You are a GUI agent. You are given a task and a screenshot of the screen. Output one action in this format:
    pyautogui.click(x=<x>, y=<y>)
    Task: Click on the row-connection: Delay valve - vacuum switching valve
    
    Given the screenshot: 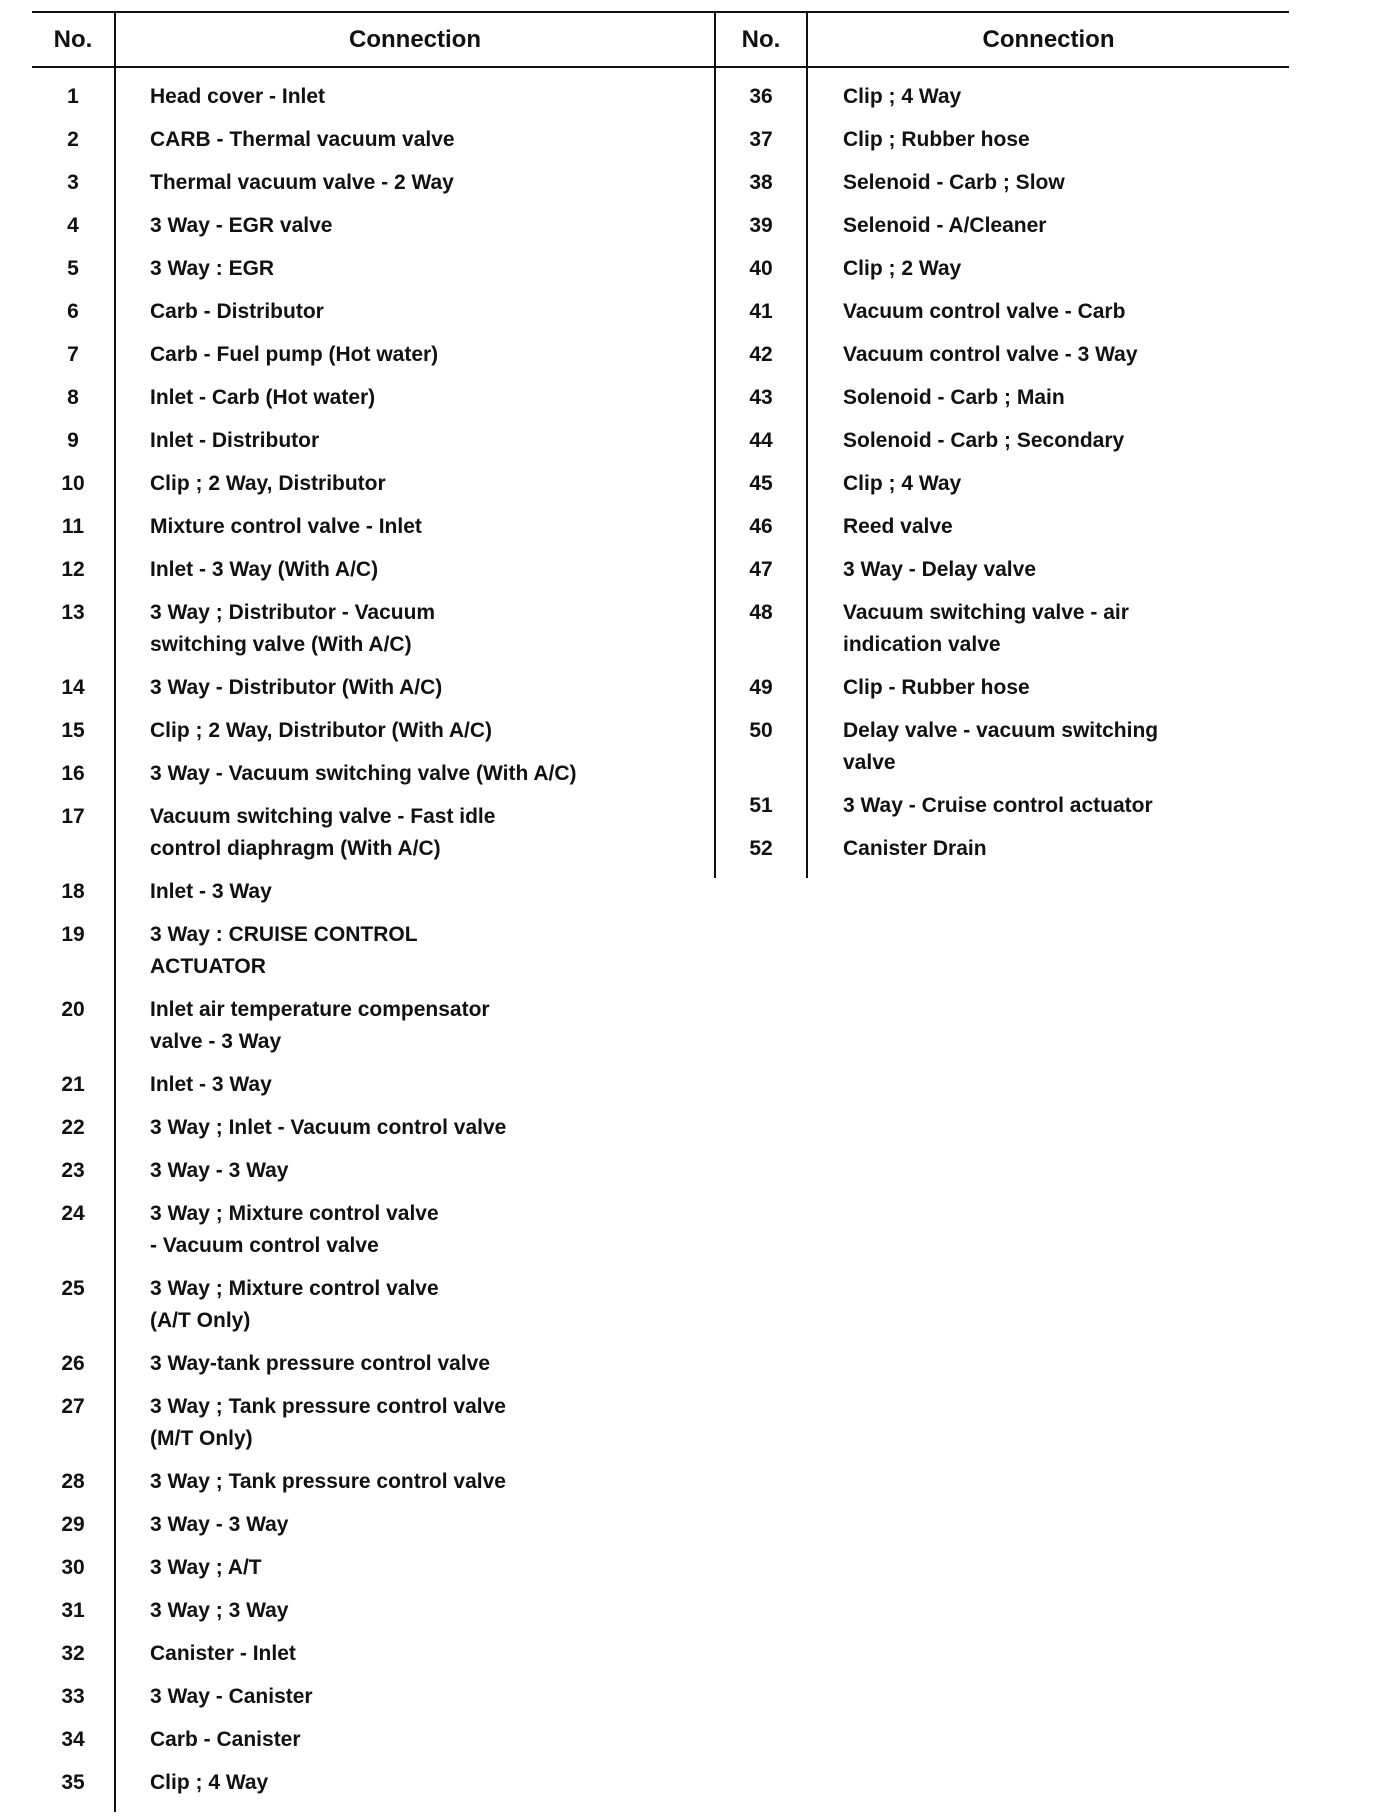 What is the action you would take?
    pyautogui.click(x=1001, y=746)
    